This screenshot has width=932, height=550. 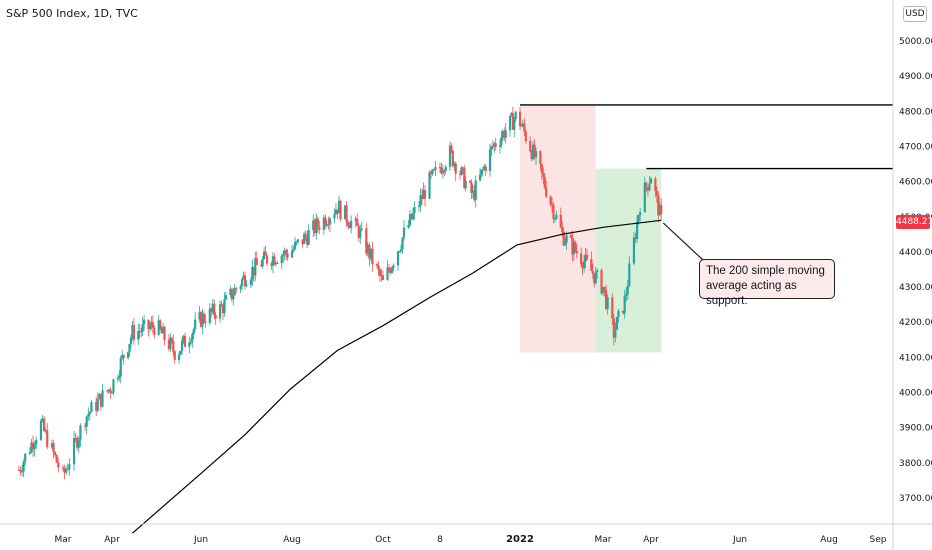 I want to click on x-tick-label: Mar, so click(x=63, y=540).